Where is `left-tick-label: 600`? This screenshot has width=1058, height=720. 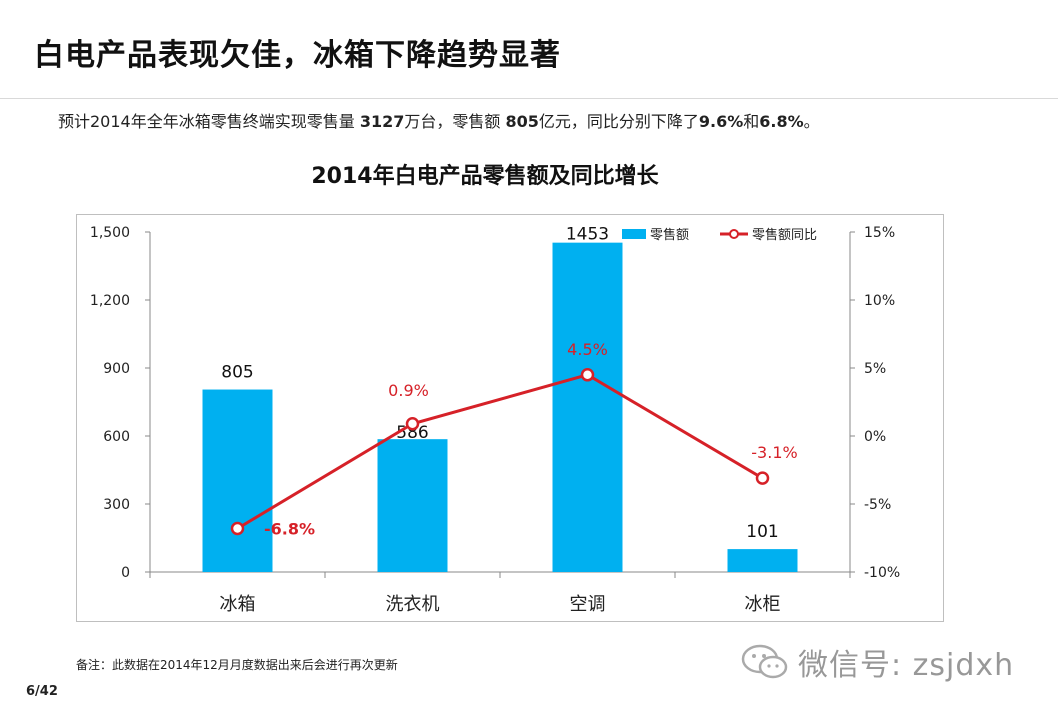 left-tick-label: 600 is located at coordinates (116, 437).